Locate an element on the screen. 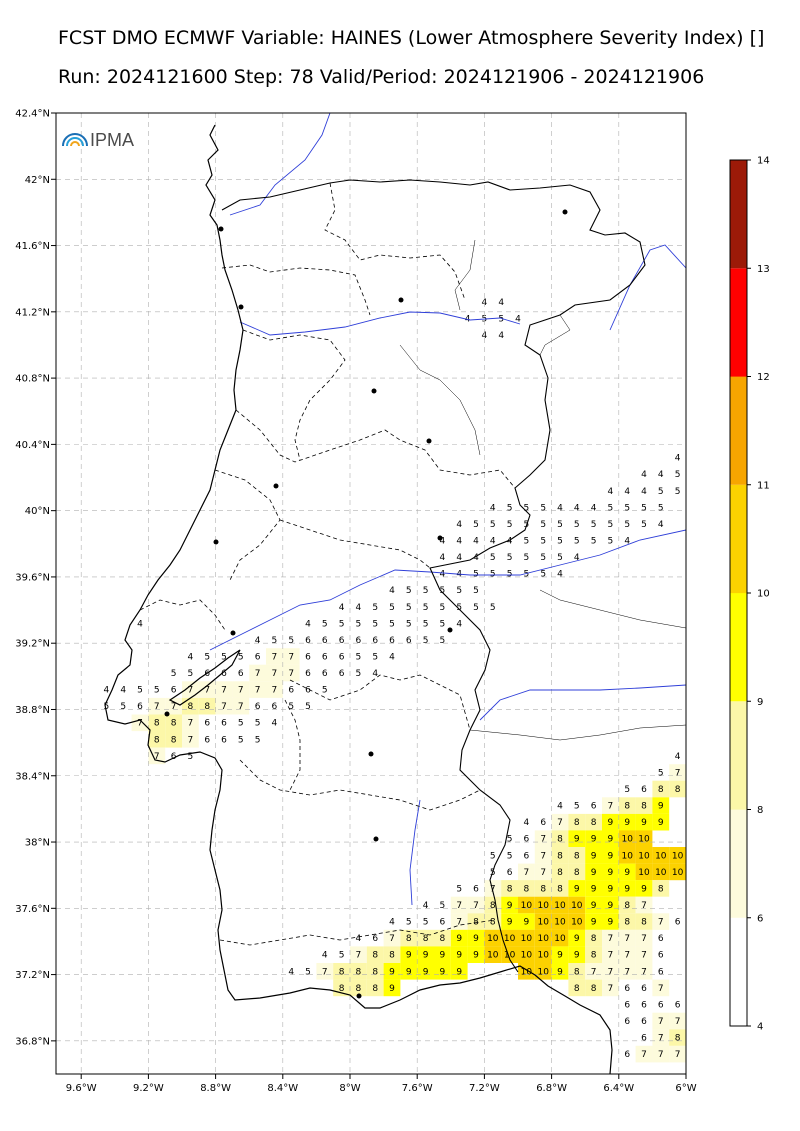  colorbar-segment is located at coordinates (738, 430).